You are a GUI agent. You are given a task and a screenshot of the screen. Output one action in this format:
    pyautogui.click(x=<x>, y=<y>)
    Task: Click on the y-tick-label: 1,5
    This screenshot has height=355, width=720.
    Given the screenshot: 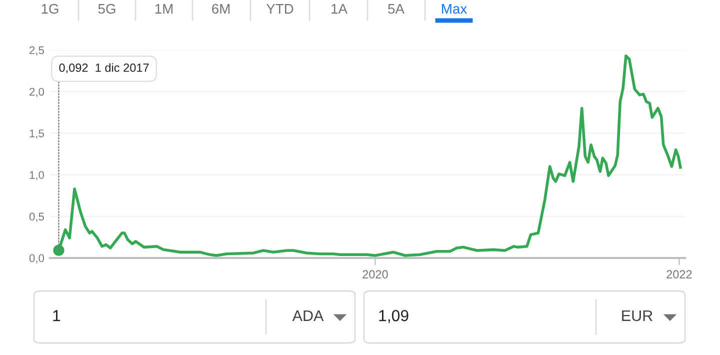 What is the action you would take?
    pyautogui.click(x=37, y=134)
    